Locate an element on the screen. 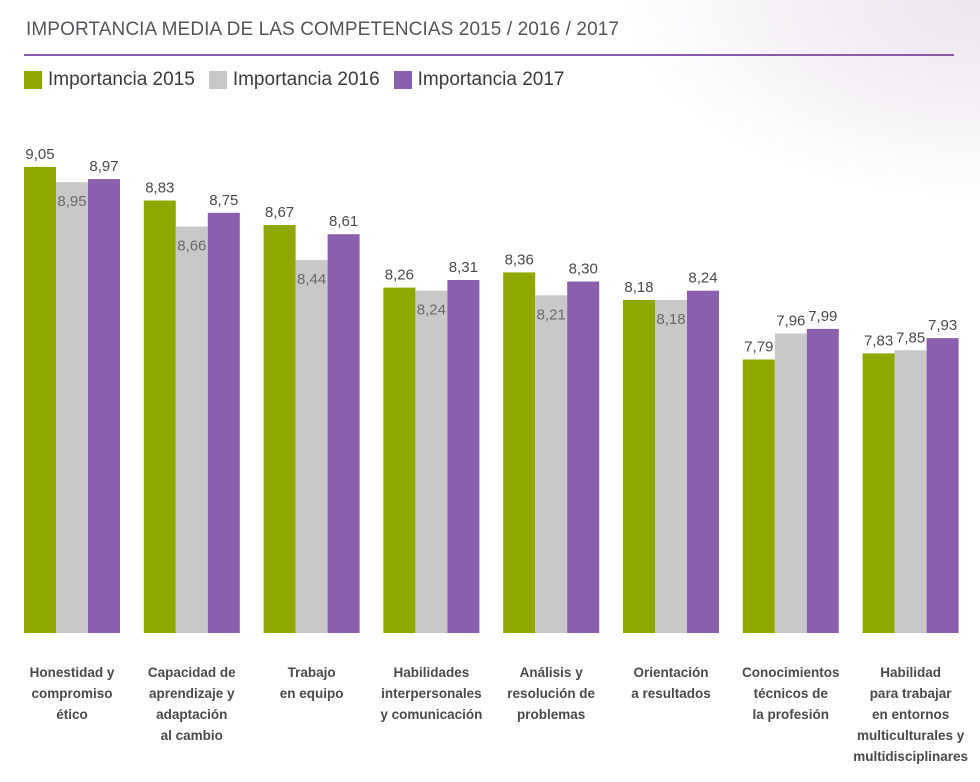 The image size is (980, 782). category-label-6: Orientación a resultados is located at coordinates (671, 683).